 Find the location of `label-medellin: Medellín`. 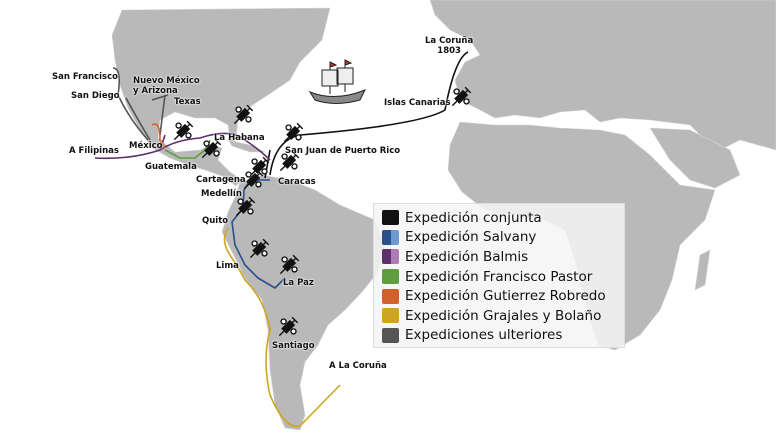

label-medellin: Medellín is located at coordinates (221, 194).